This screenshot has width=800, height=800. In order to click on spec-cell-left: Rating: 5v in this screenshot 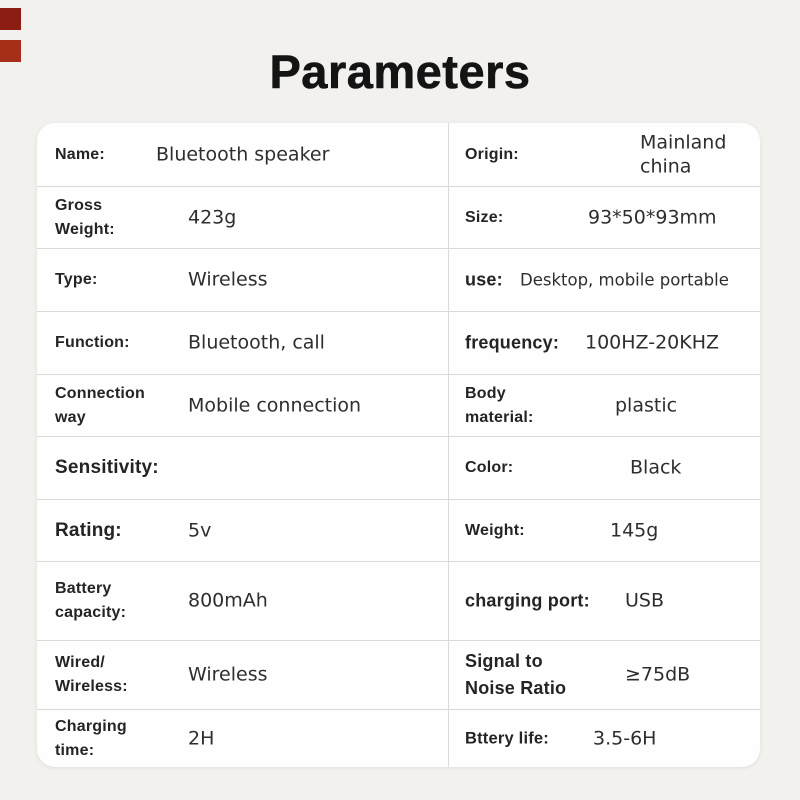, I will do `click(242, 530)`.